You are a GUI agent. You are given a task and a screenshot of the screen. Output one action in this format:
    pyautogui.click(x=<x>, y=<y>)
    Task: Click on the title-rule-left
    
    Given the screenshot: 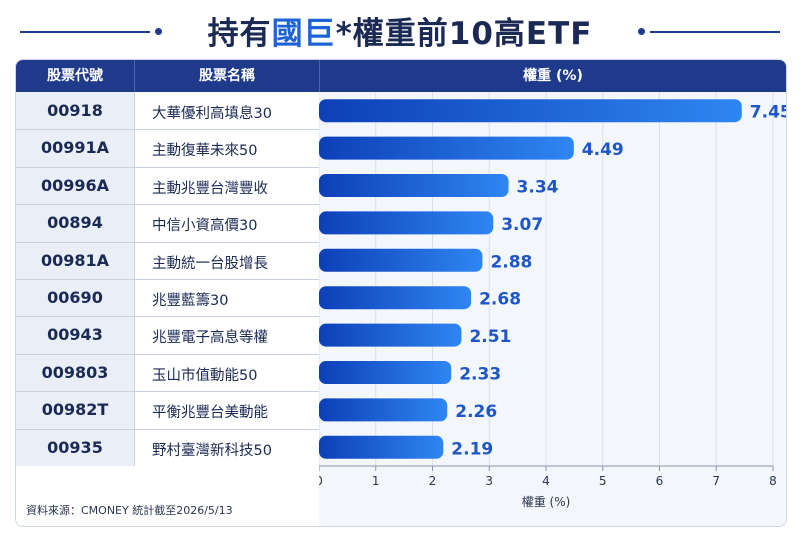 What is the action you would take?
    pyautogui.click(x=85, y=32)
    